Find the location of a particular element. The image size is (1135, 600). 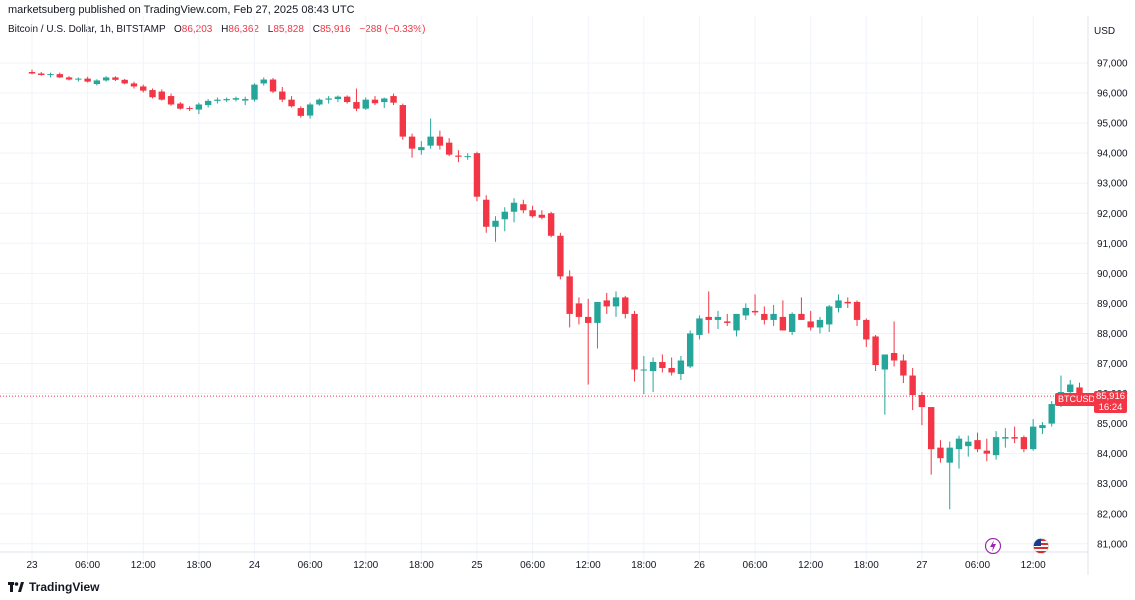

y-tick-label: 90,000 is located at coordinates (1112, 274).